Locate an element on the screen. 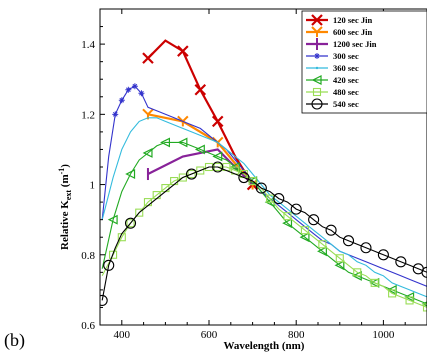  x-tick-label: 600 is located at coordinates (209, 335).